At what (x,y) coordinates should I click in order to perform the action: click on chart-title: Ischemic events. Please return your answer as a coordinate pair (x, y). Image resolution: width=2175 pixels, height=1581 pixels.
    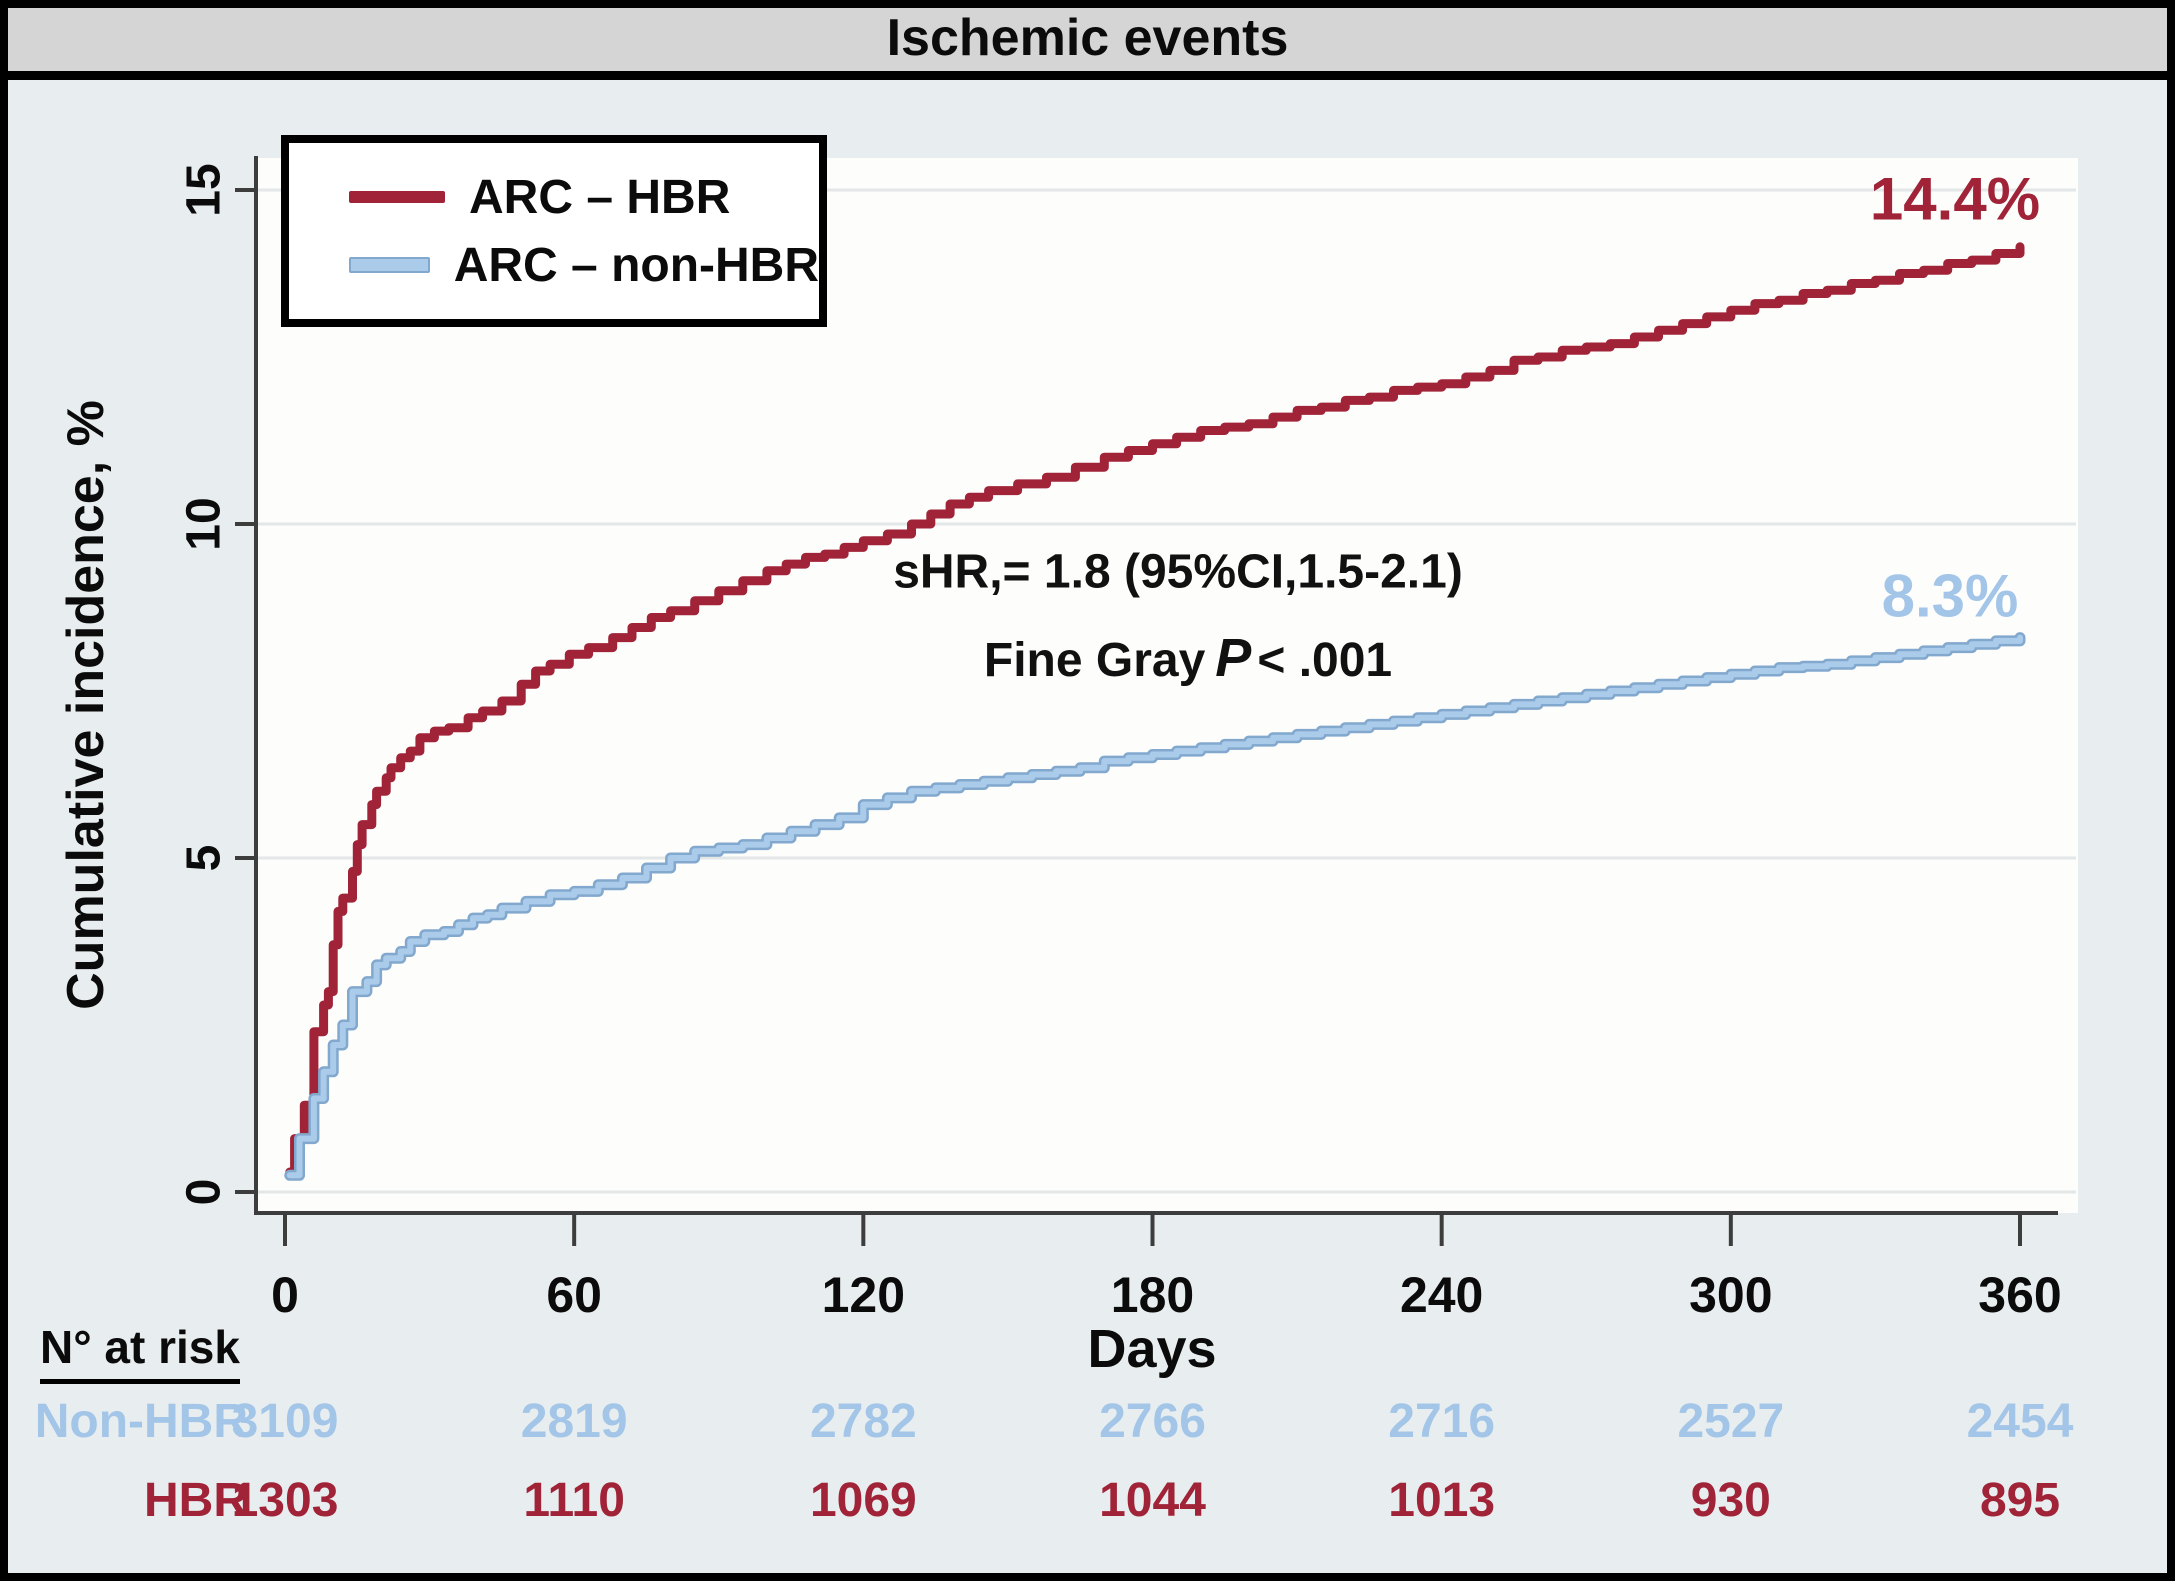
    Looking at the image, I should click on (1087, 37).